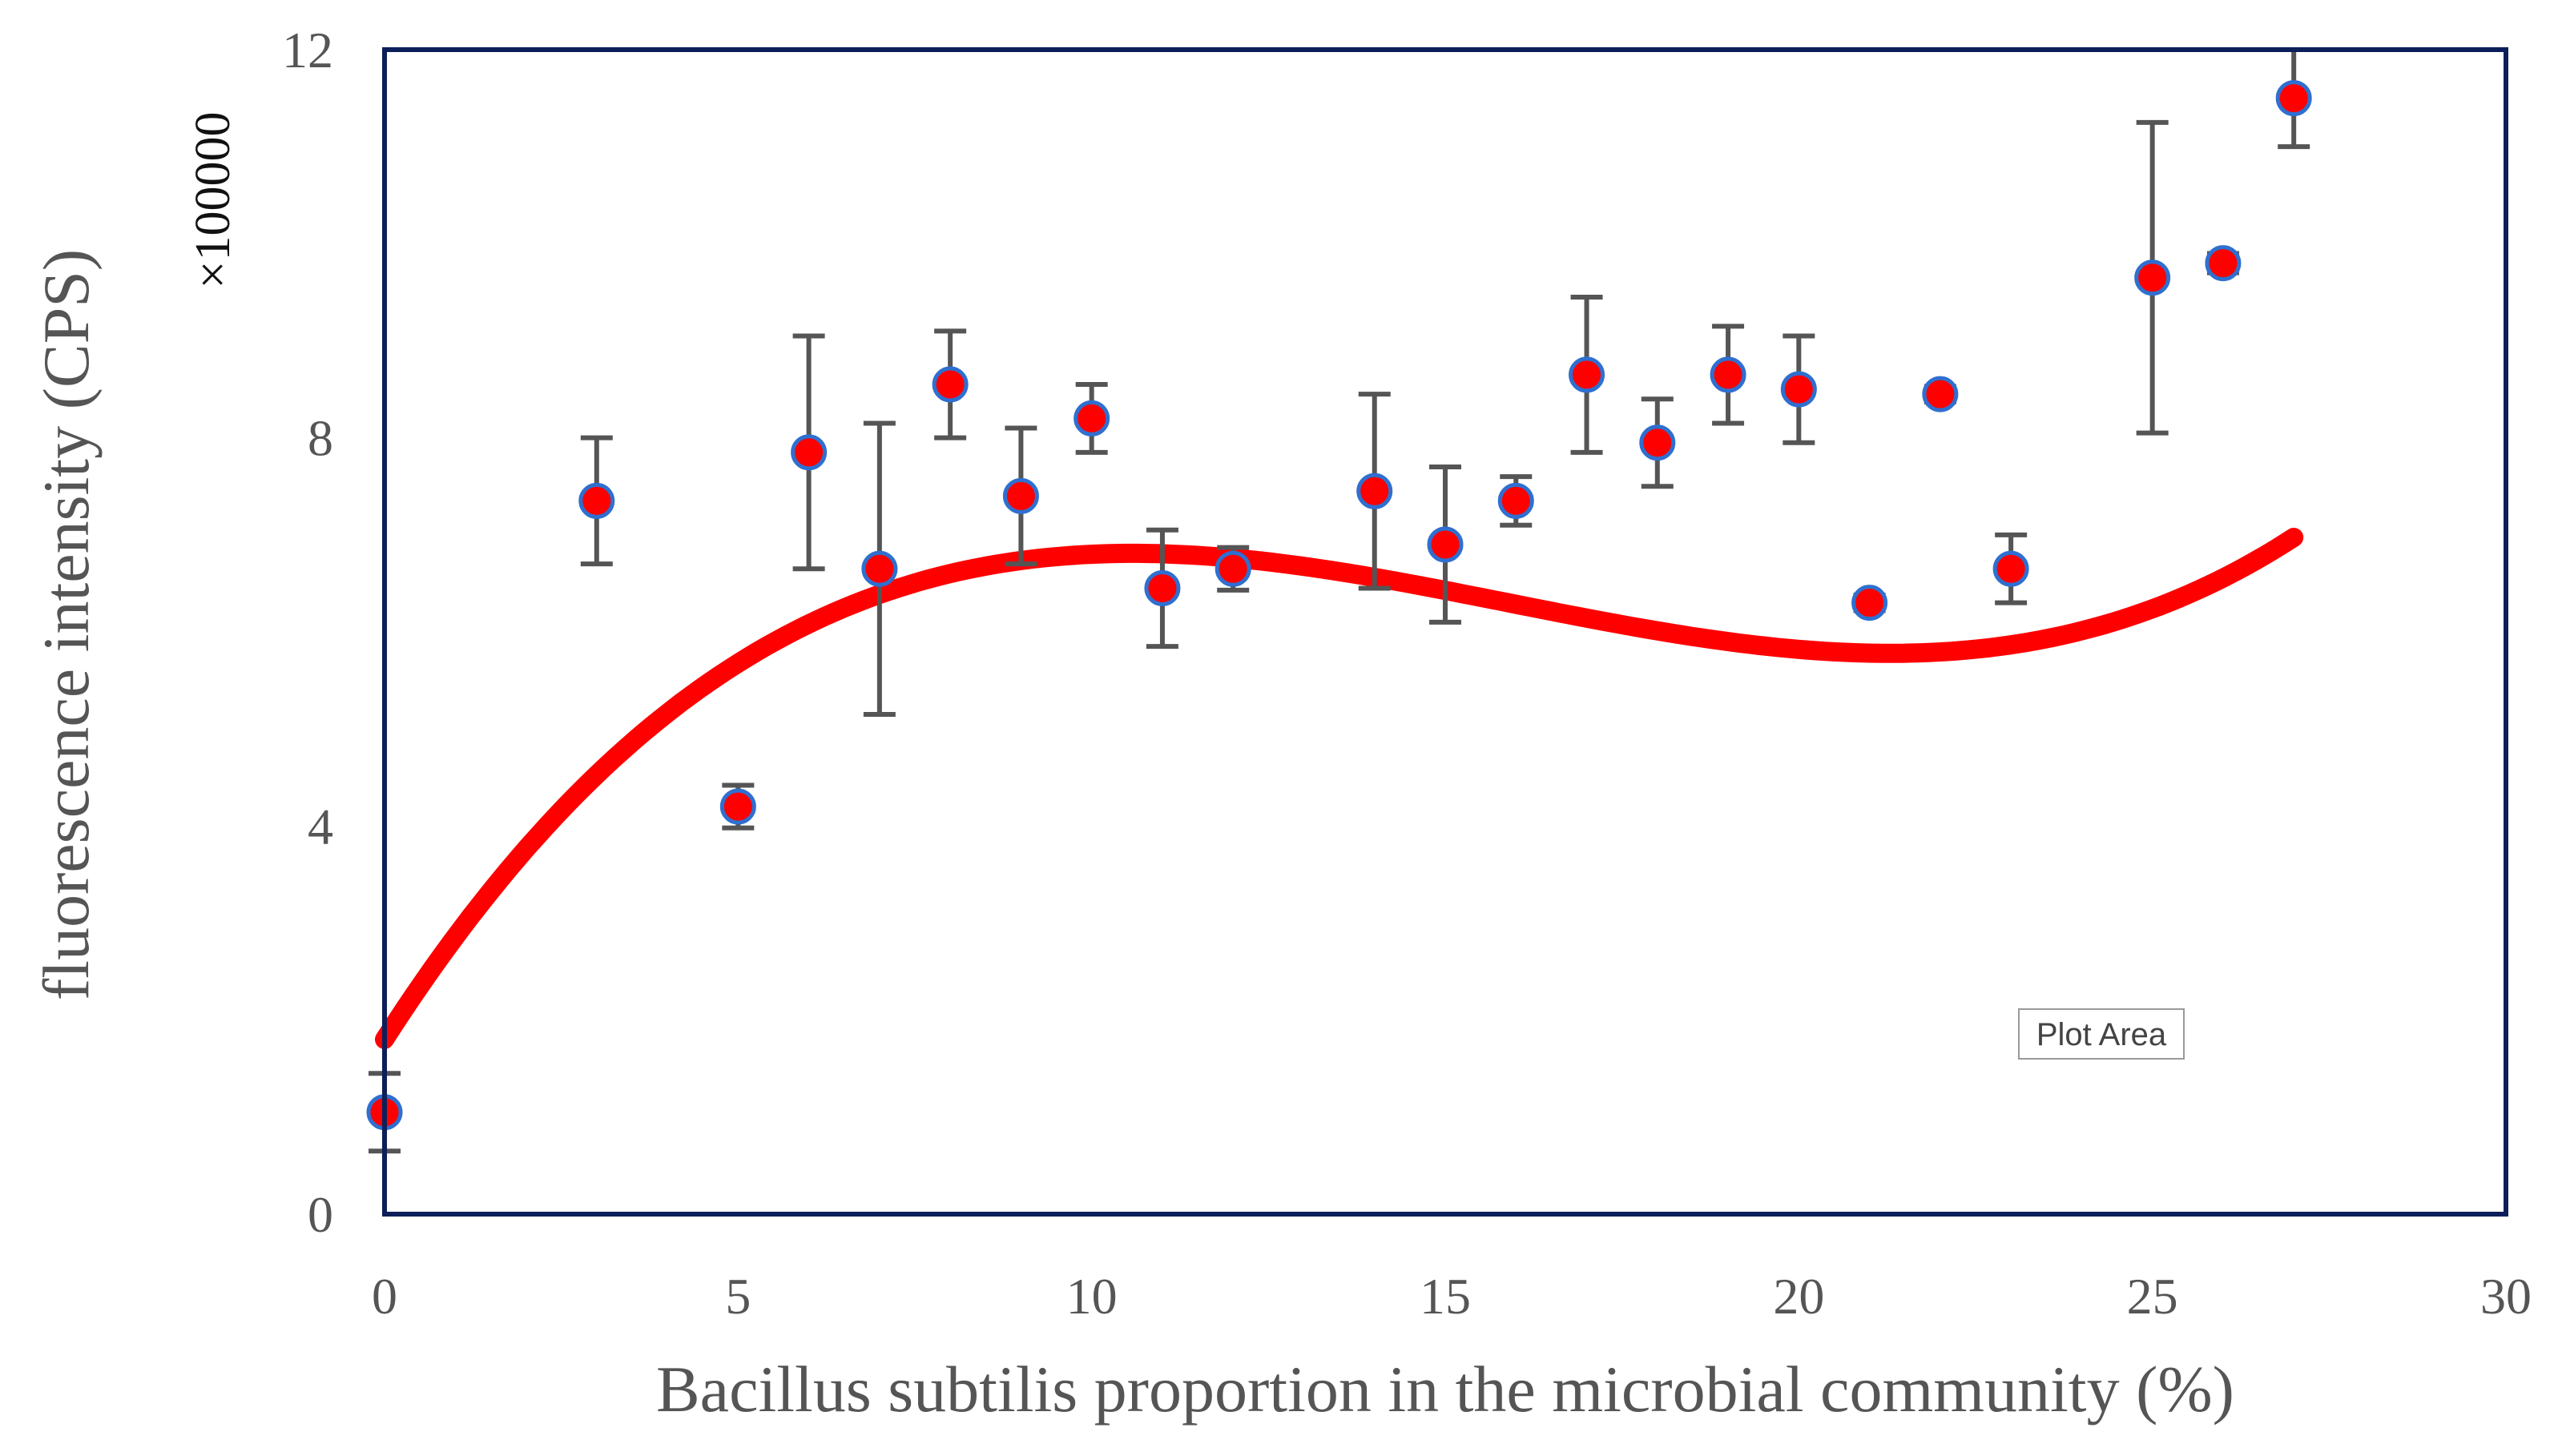 The image size is (2558, 1456). I want to click on y-tick-label: 12, so click(308, 50).